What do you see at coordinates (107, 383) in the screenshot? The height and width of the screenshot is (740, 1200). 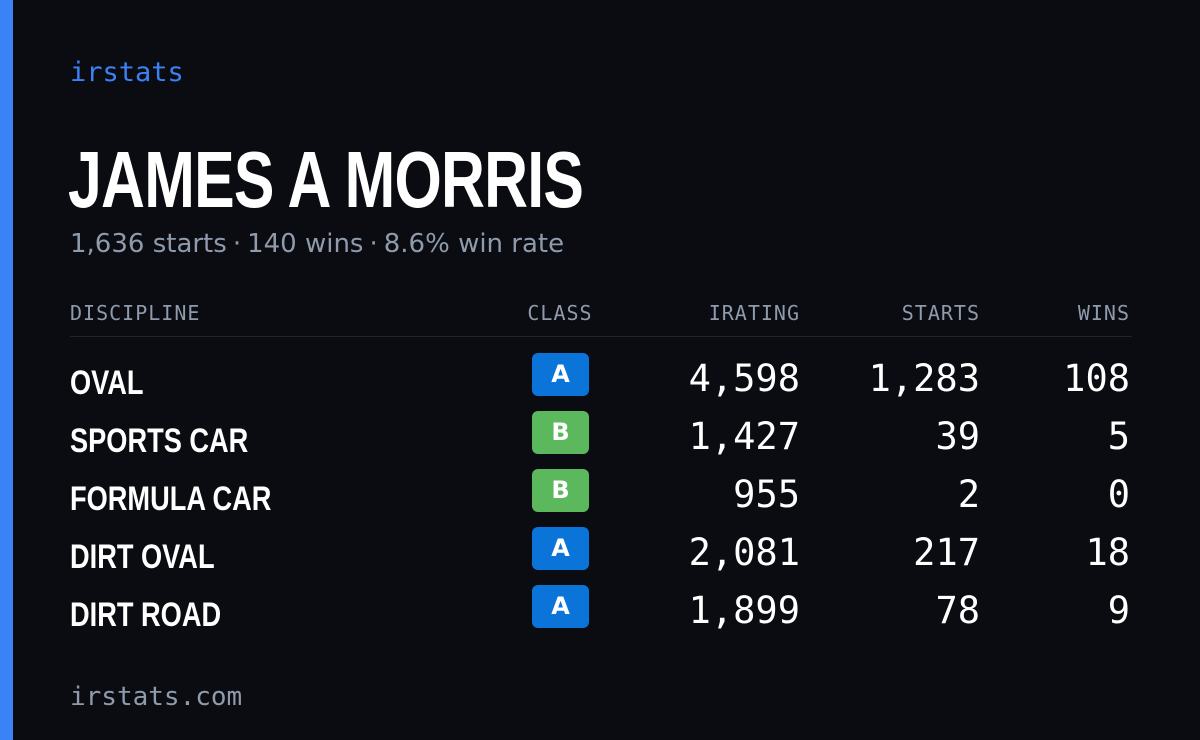 I see `discipline-name: OVAL` at bounding box center [107, 383].